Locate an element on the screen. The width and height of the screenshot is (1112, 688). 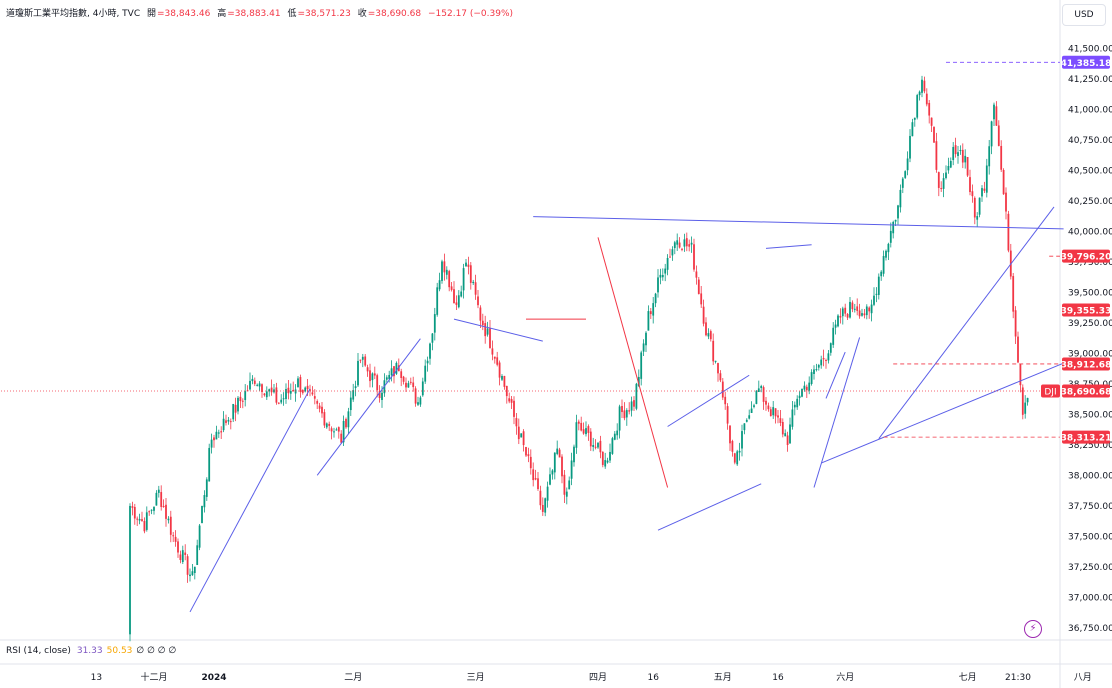
y-tick-label: 39,500.00 is located at coordinates (1090, 293).